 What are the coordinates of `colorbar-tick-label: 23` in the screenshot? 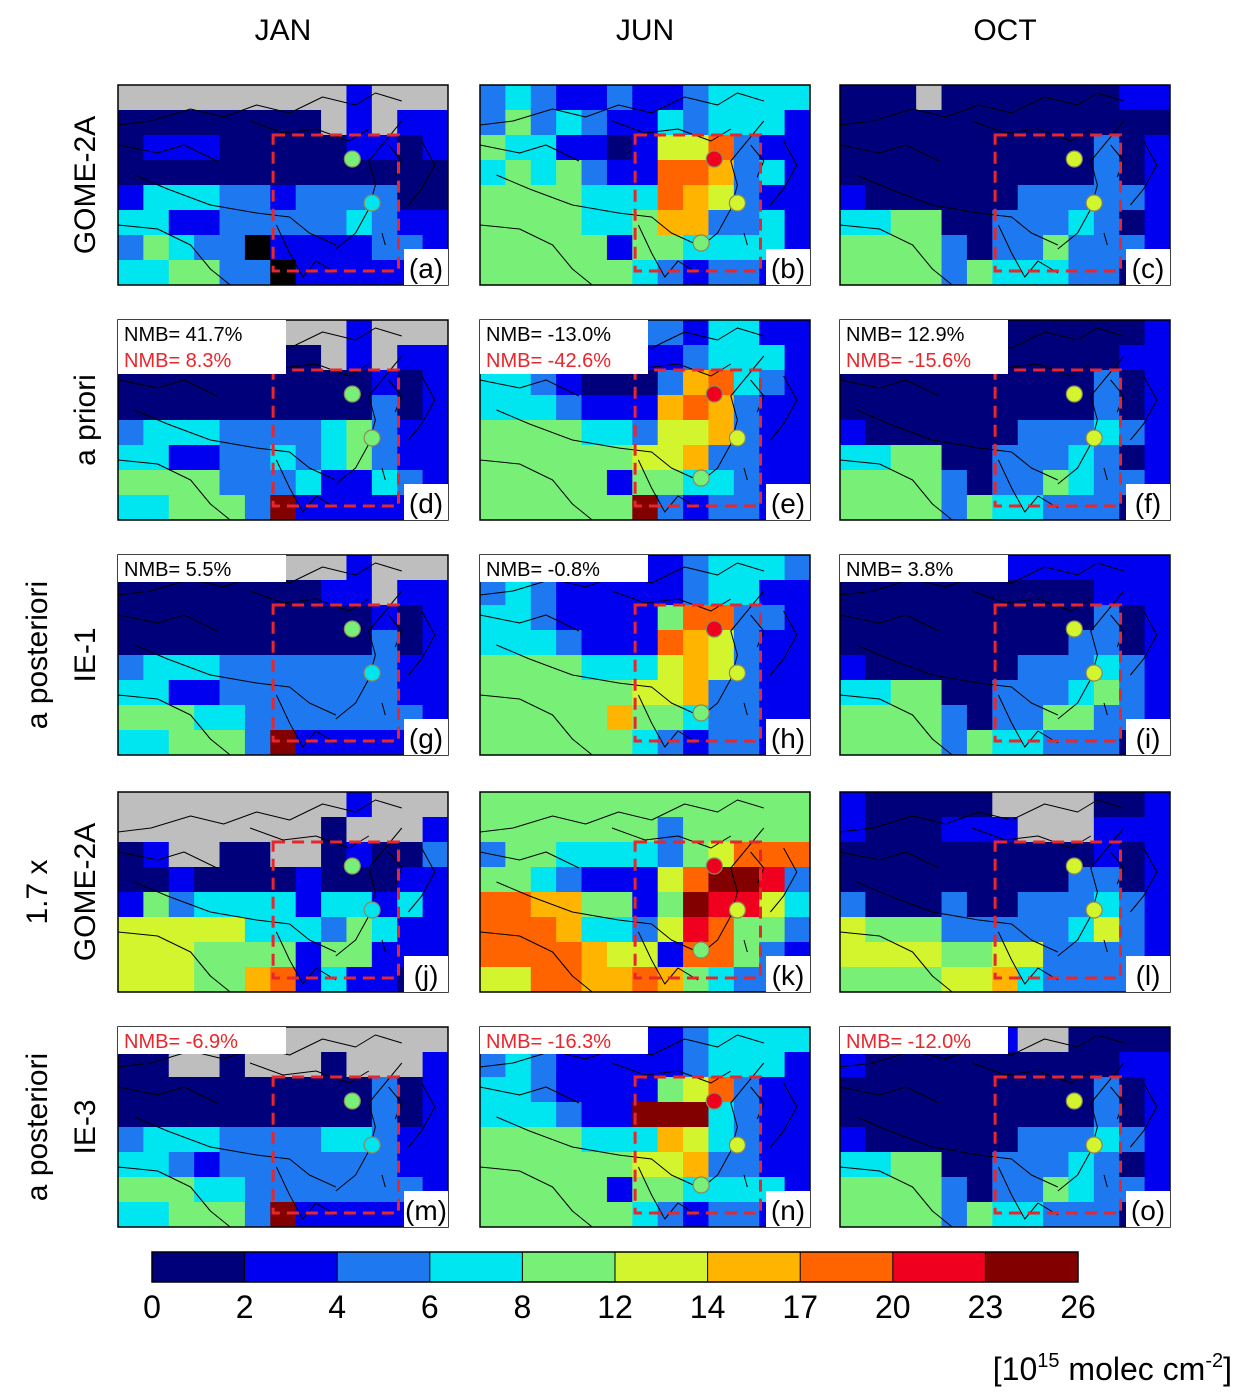 It's located at (986, 1307).